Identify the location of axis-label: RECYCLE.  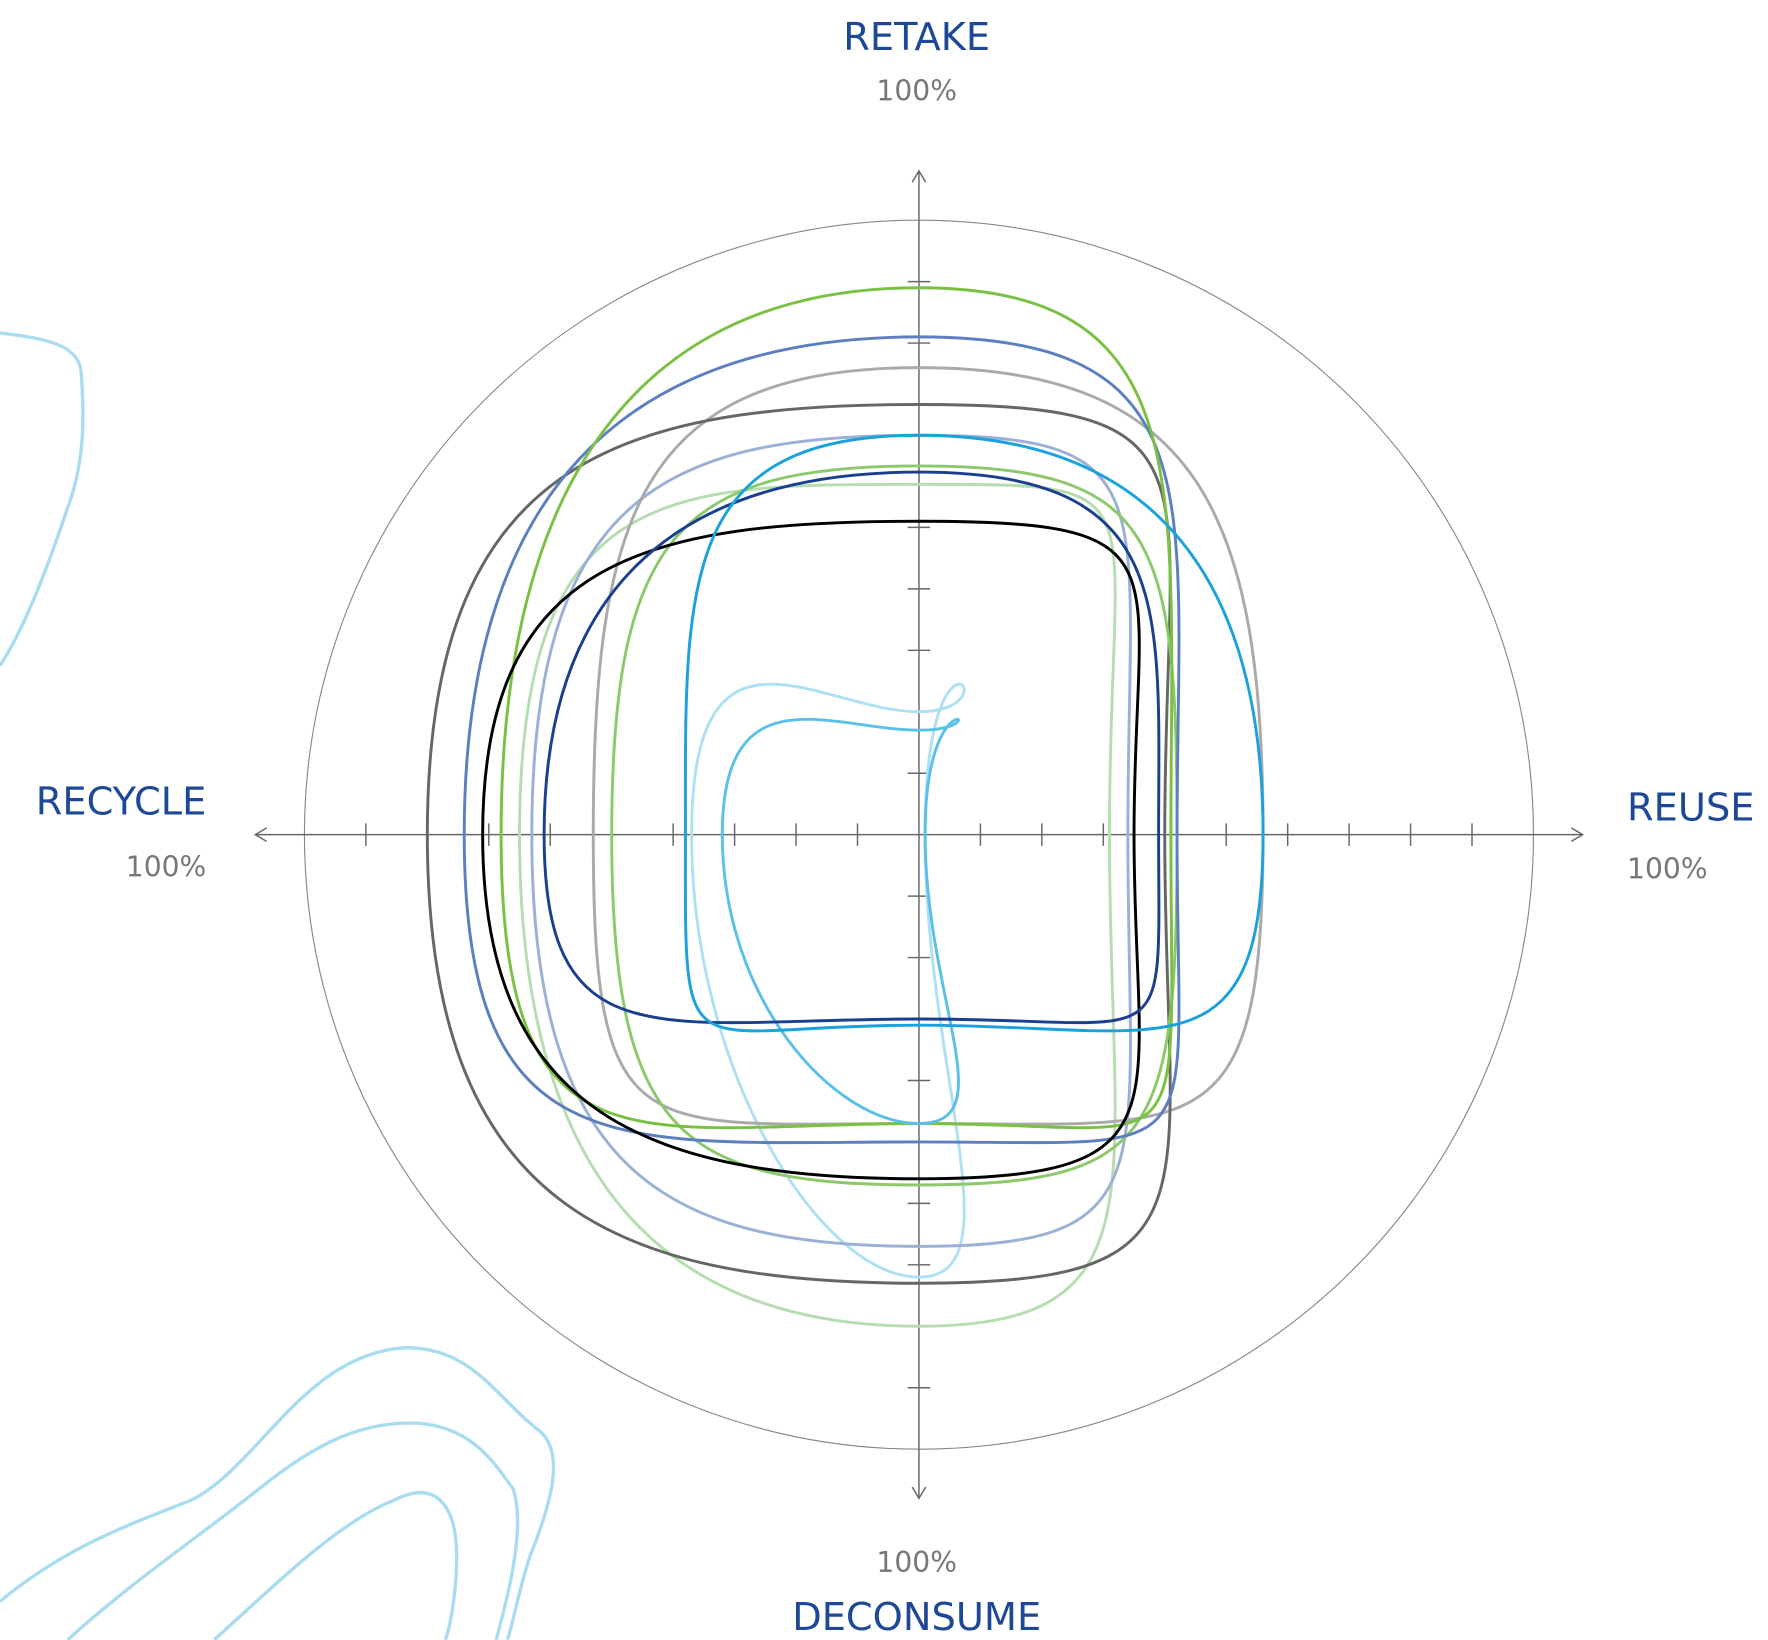
(121, 802).